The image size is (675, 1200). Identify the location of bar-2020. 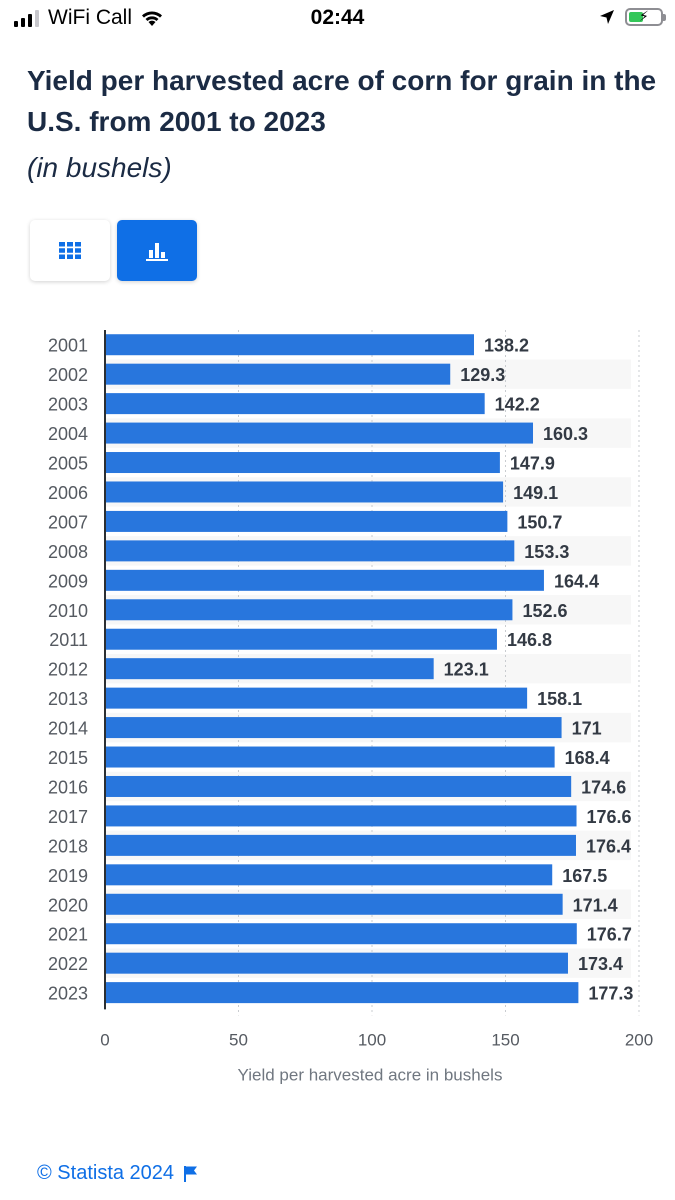
(334, 904).